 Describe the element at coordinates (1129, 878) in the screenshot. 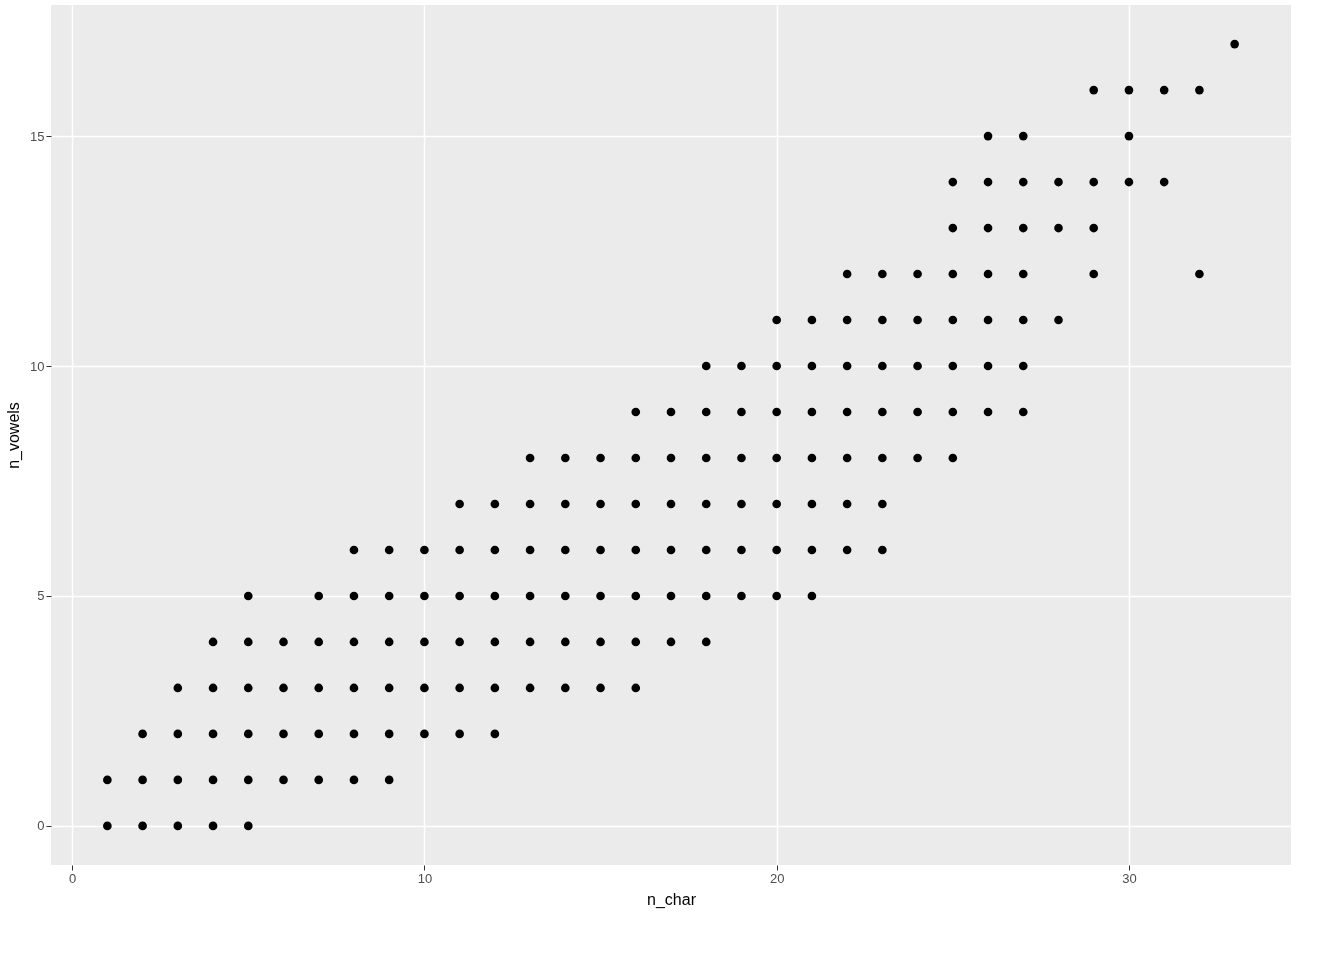

I see `x-tick-label: 30` at that location.